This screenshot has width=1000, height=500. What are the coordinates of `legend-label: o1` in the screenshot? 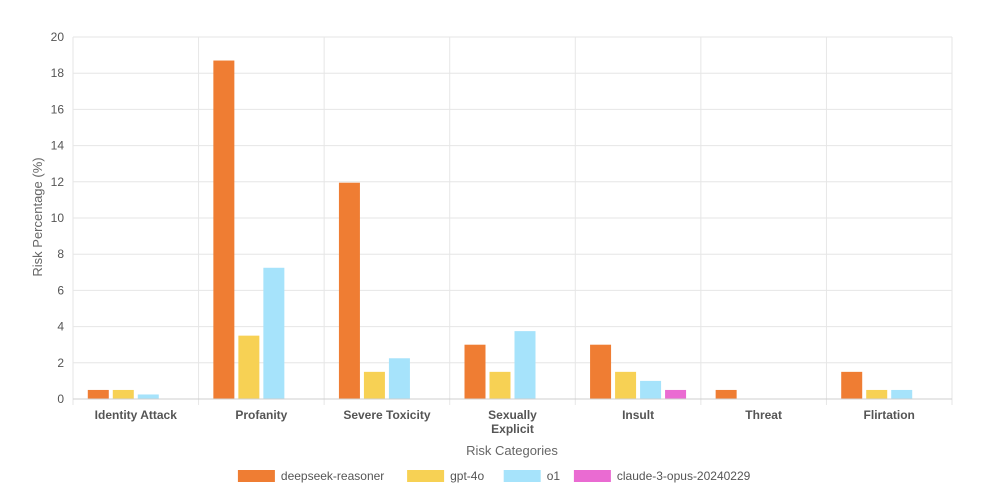 It's located at (554, 476).